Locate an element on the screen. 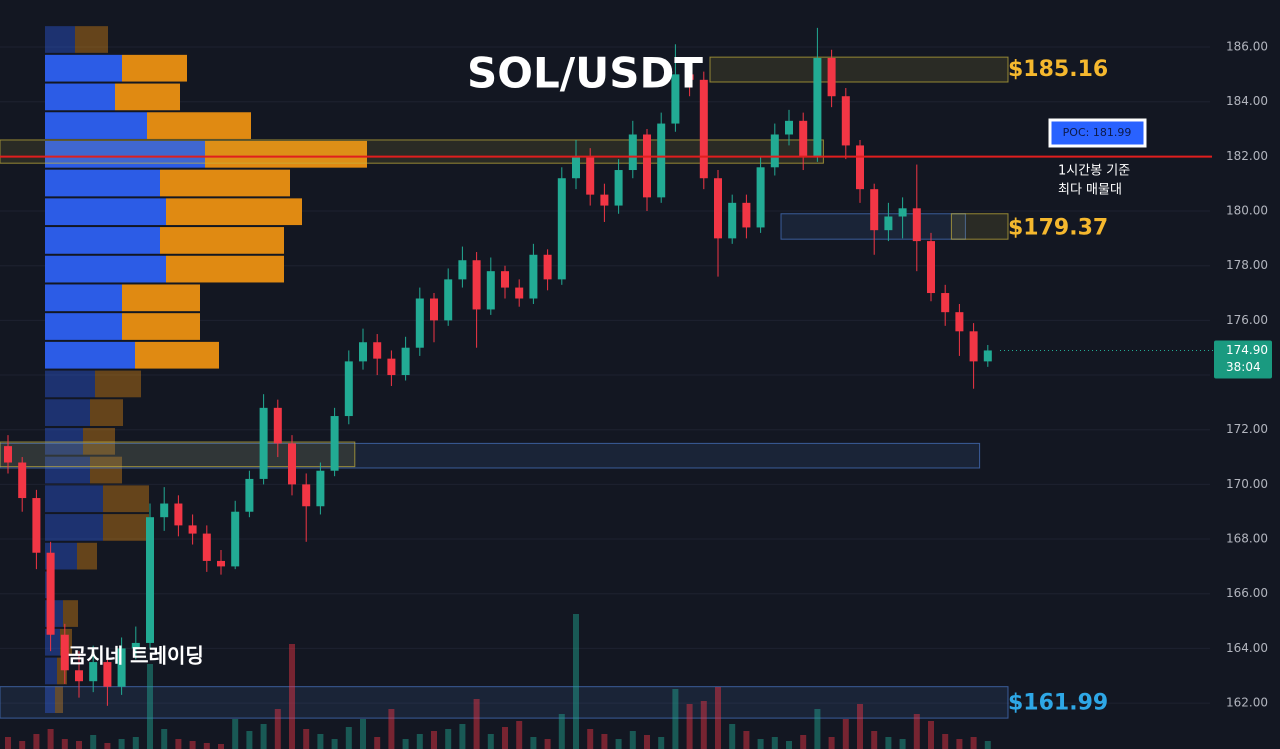 The image size is (1280, 749). y-tick-label: 162.00 is located at coordinates (1247, 703).